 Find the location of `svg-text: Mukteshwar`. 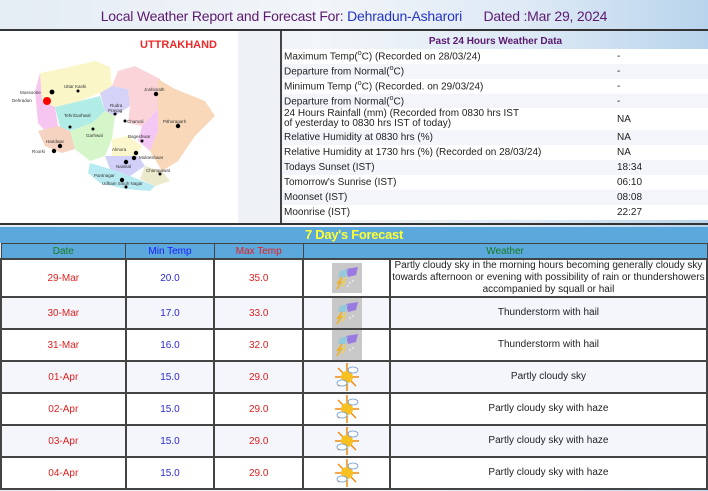

svg-text: Mukteshwar is located at coordinates (151, 157).